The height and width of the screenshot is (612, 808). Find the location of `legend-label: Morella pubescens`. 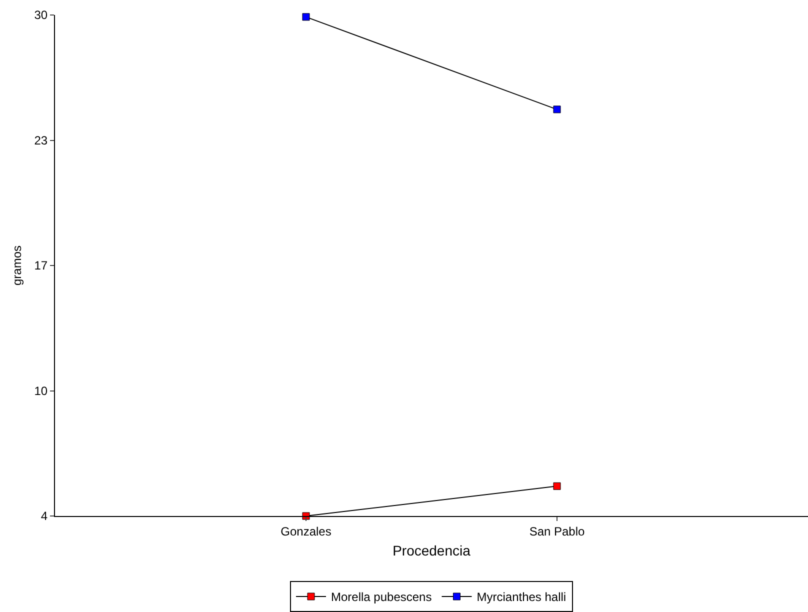

legend-label: Morella pubescens is located at coordinates (381, 597).